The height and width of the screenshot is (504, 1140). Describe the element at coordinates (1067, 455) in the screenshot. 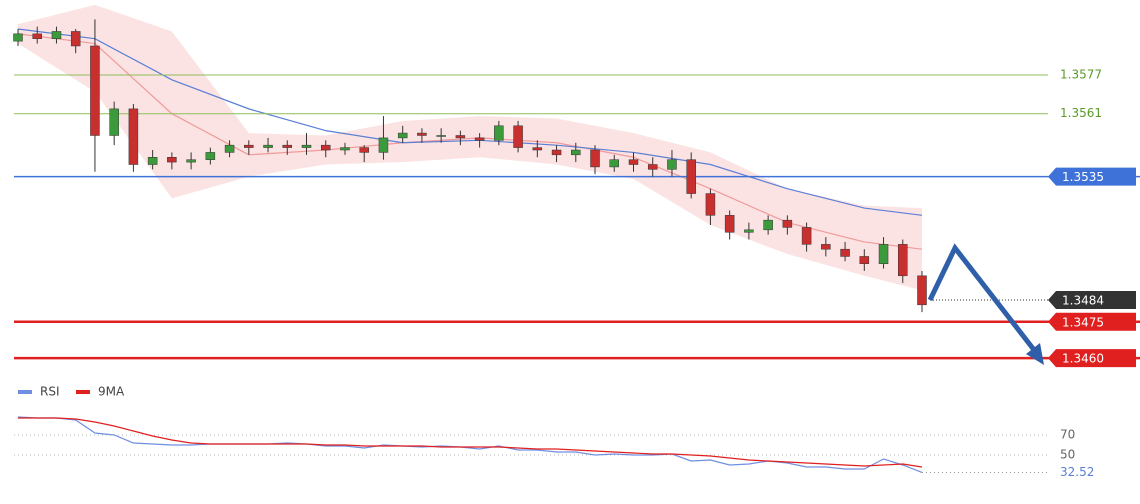

I see `rsi-tick-label: 50` at that location.